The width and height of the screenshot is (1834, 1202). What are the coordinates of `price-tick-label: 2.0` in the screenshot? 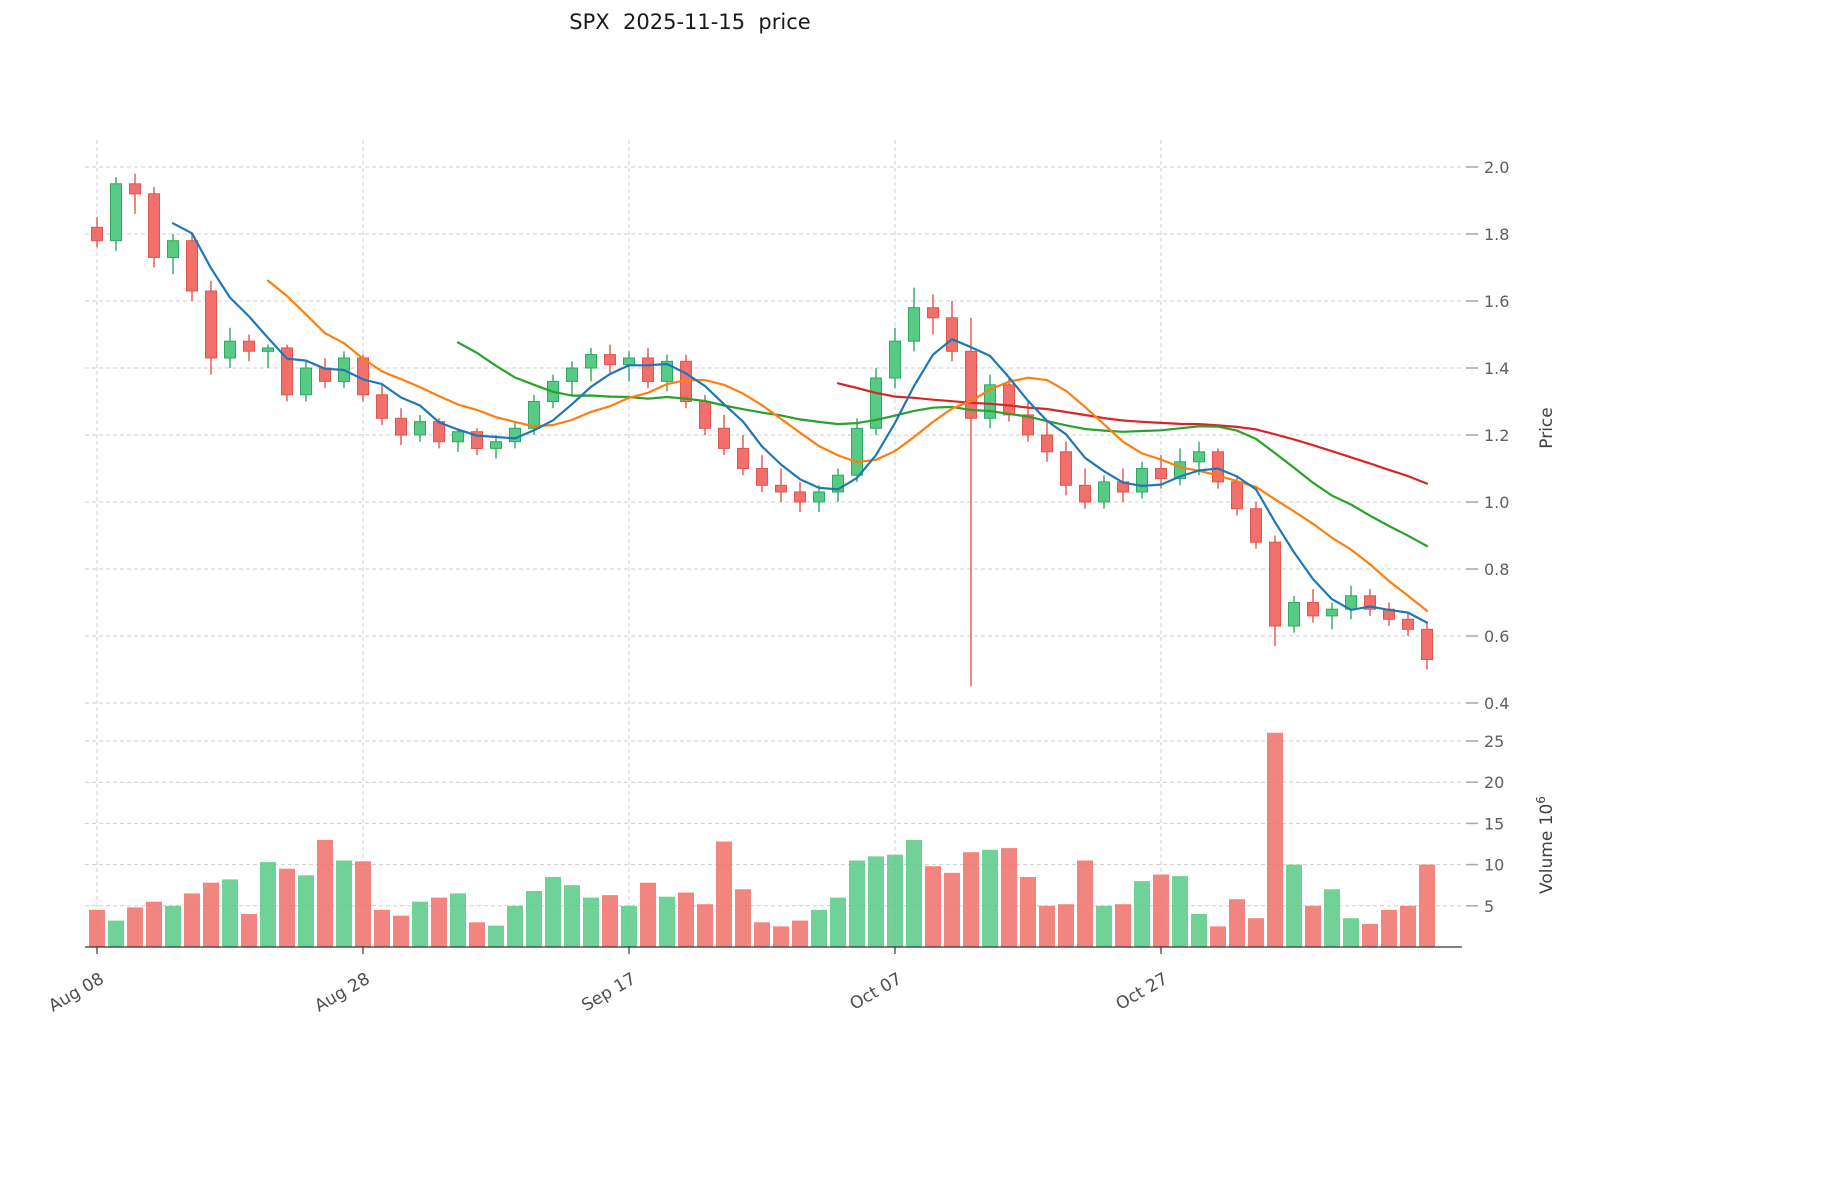 It's located at (1496, 167).